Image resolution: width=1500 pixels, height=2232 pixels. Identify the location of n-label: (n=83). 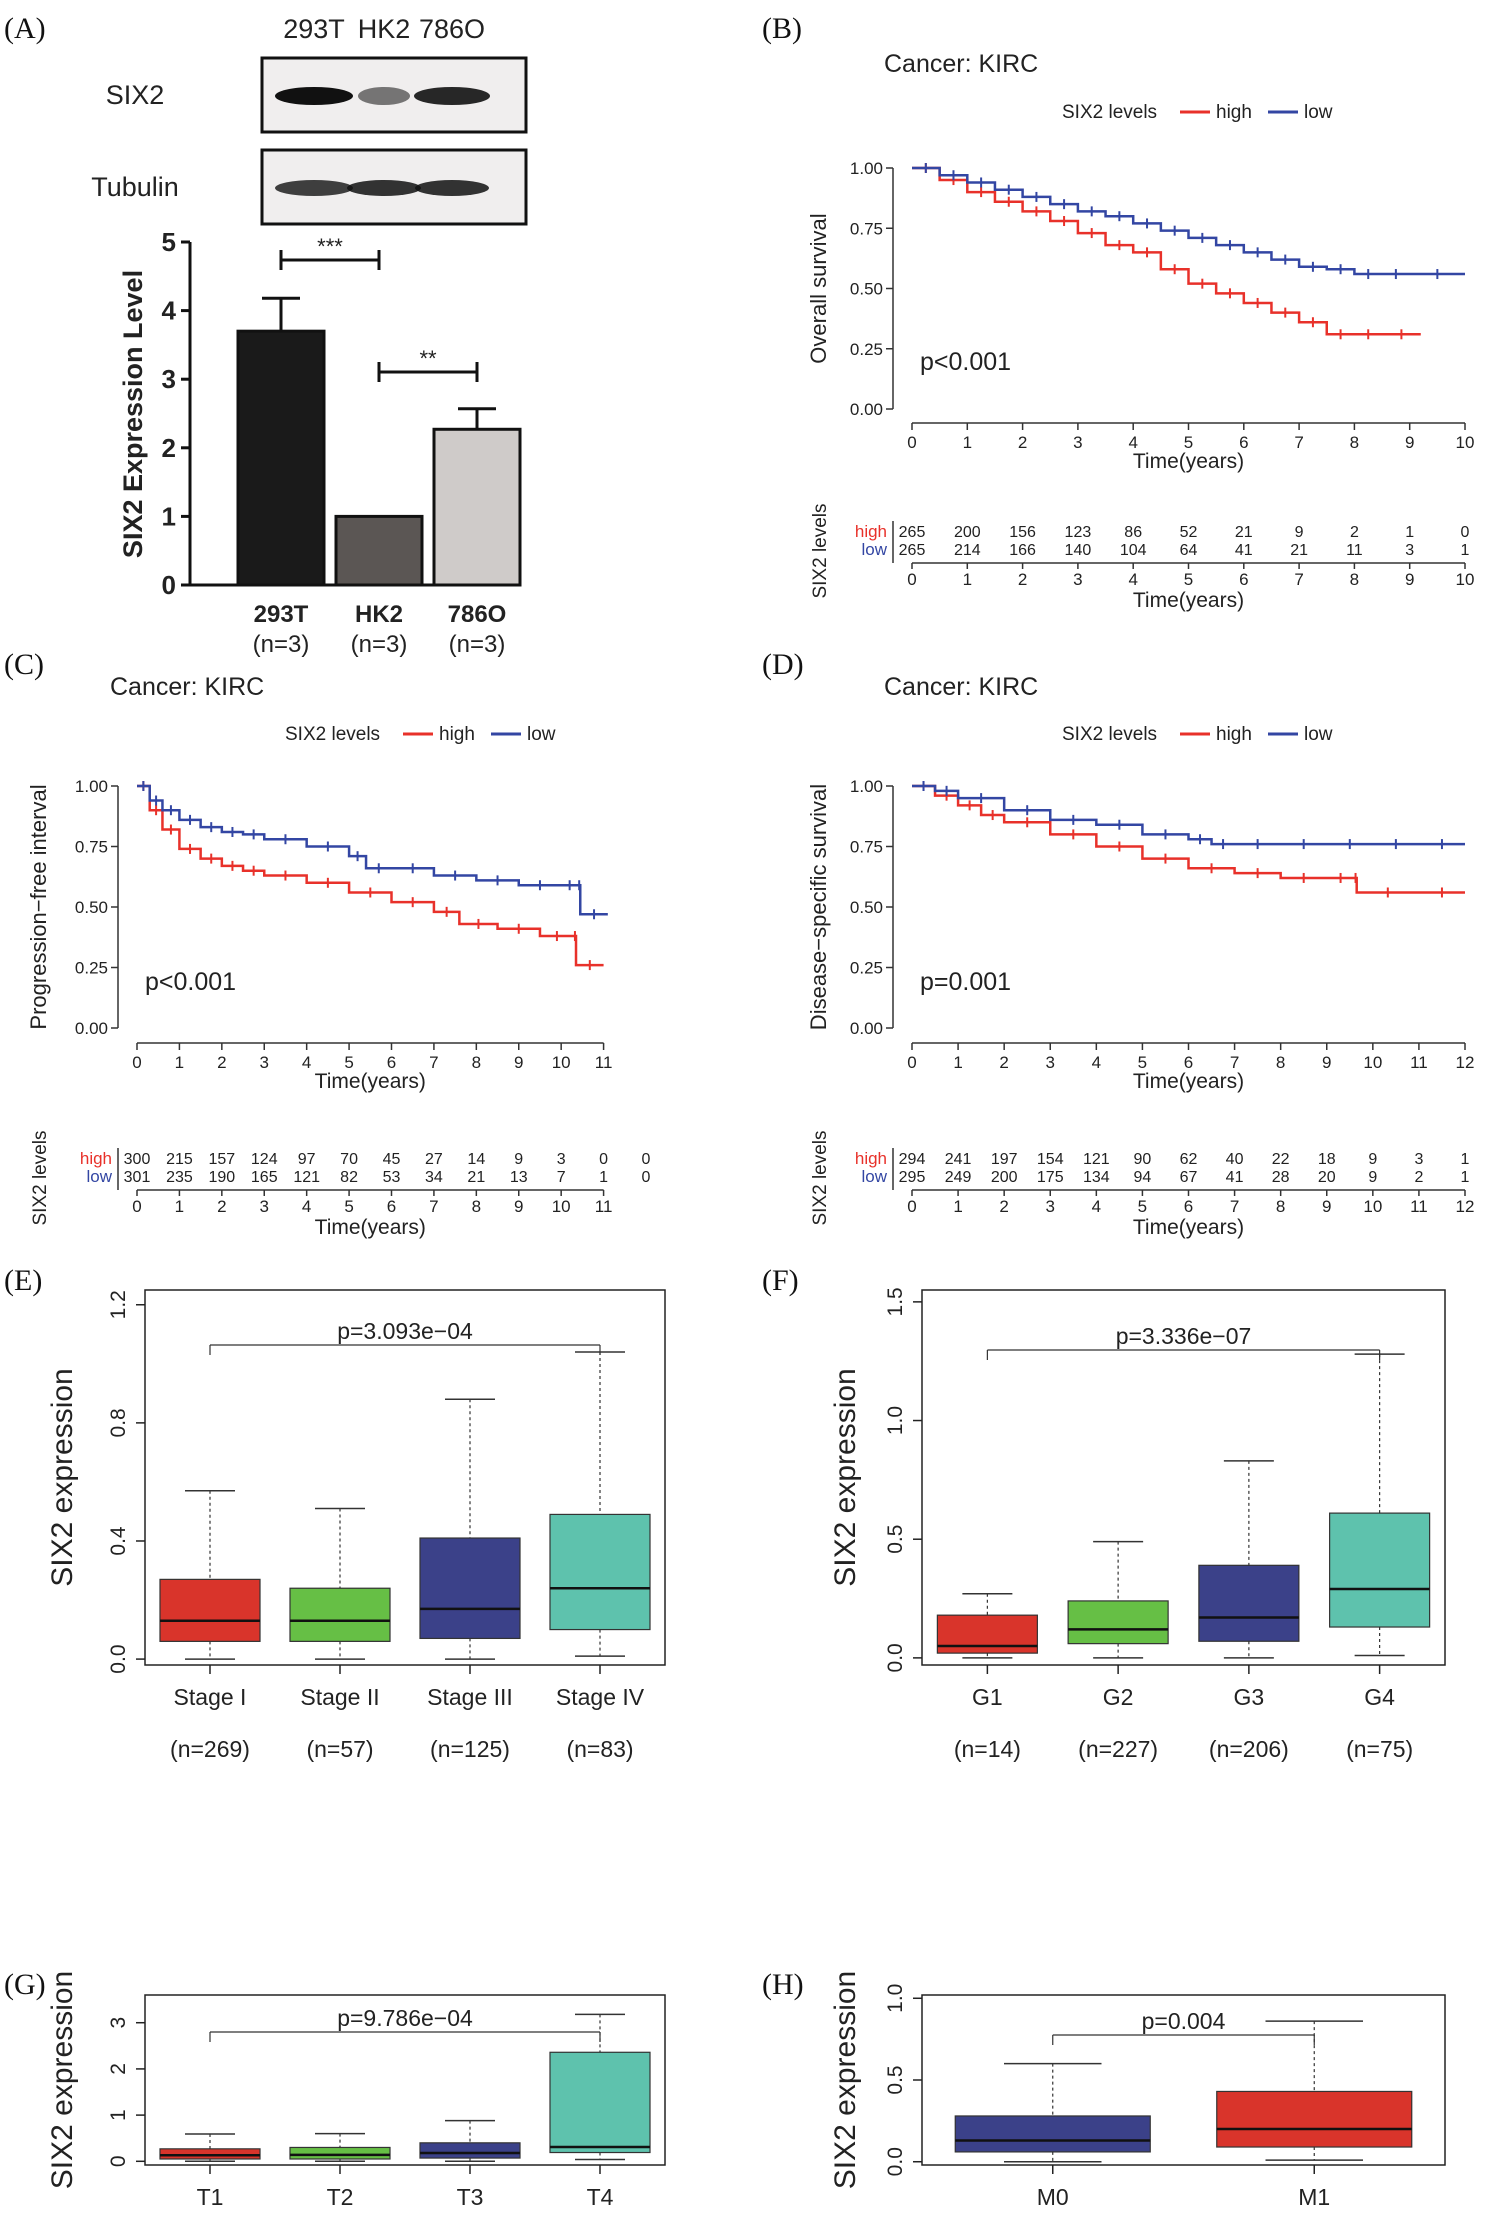
(599, 1749).